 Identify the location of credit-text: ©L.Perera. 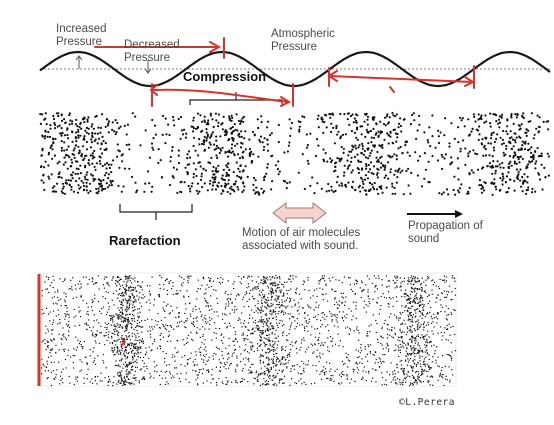
(427, 402).